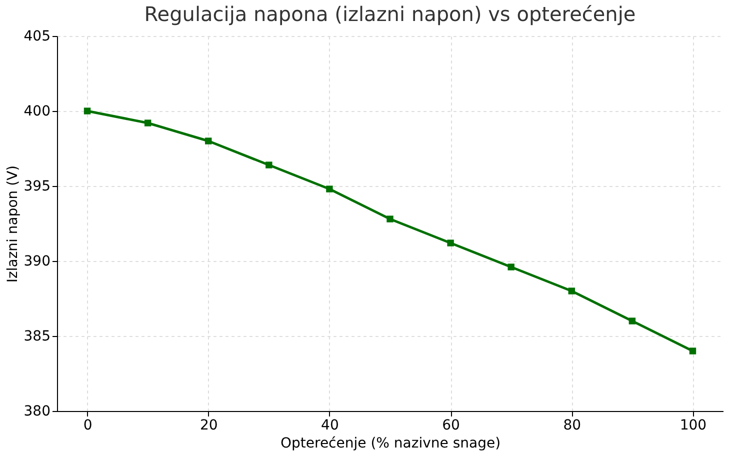  I want to click on x-tick-label: 40, so click(330, 426).